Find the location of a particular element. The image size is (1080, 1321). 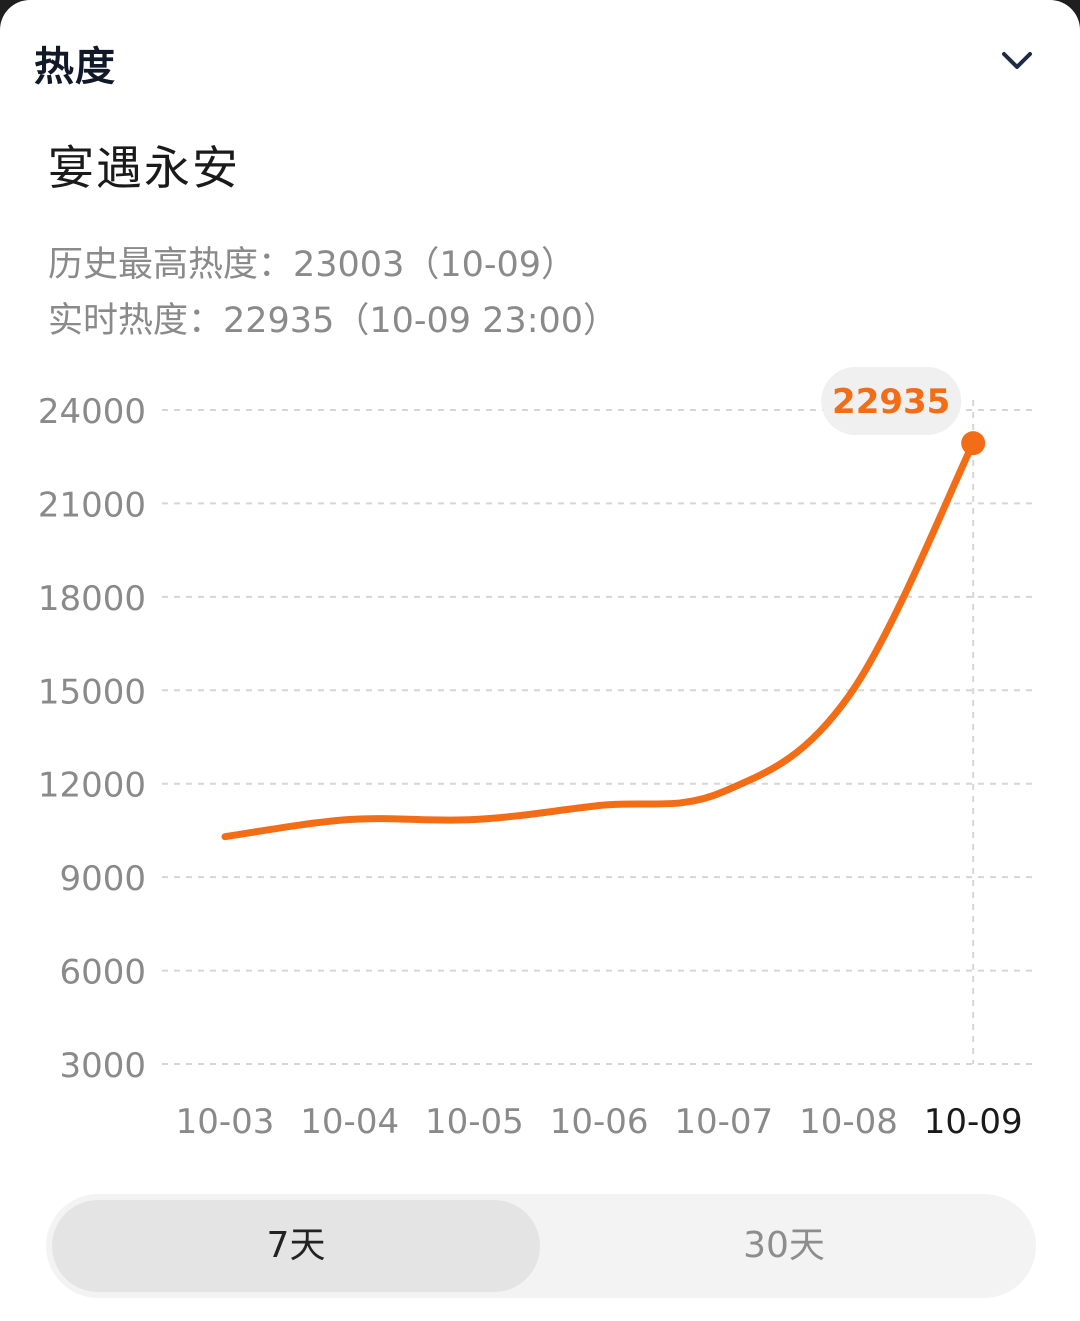

range-toggle: 7天 30天 is located at coordinates (541, 1246).